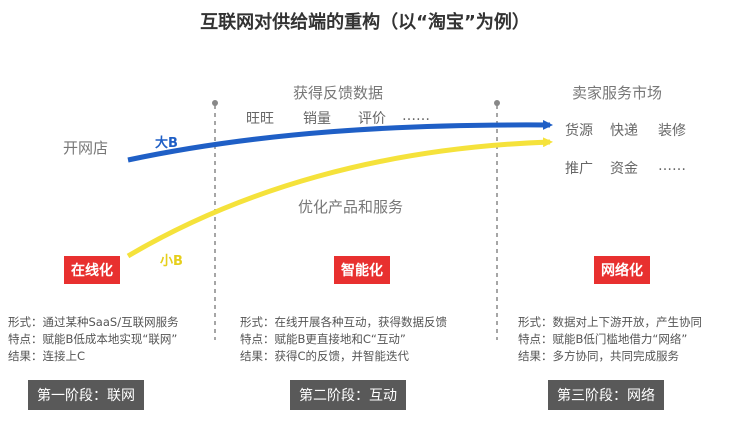 This screenshot has width=730, height=421. What do you see at coordinates (606, 395) in the screenshot?
I see `stage-3-box: 第三阶段：网络` at bounding box center [606, 395].